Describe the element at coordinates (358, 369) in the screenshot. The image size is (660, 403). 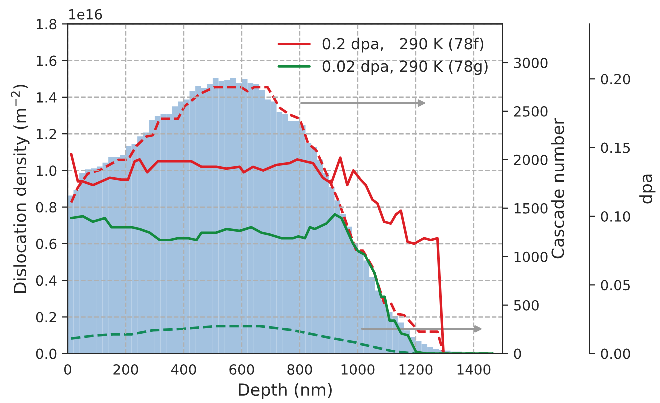
I see `x-tick-label: 1000` at that location.